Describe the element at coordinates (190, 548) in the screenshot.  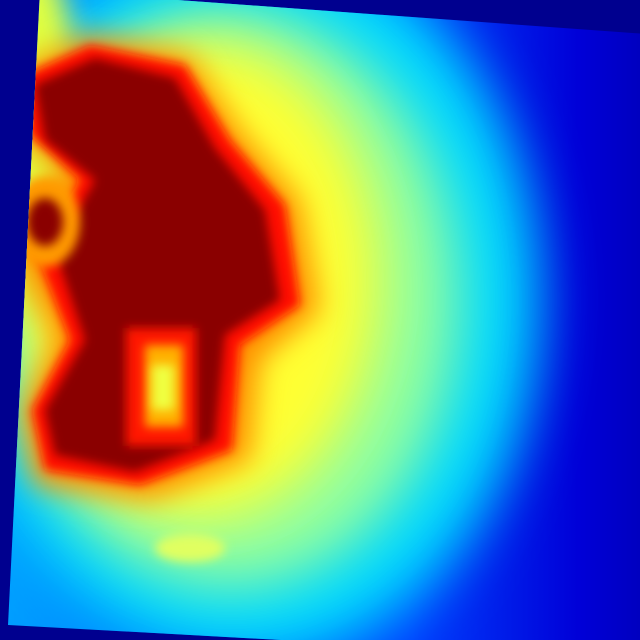
I see `small-spot` at that location.